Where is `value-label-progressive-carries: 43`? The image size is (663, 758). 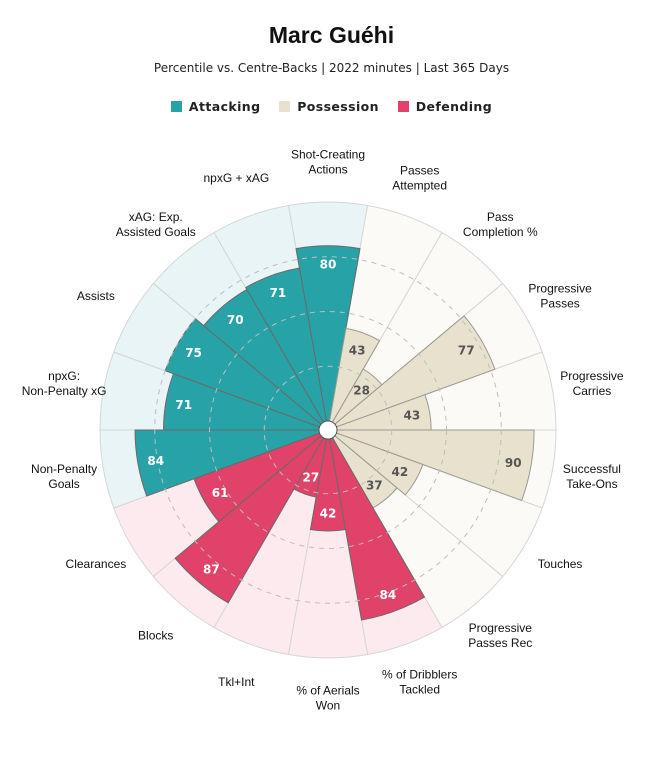 value-label-progressive-carries: 43 is located at coordinates (412, 416).